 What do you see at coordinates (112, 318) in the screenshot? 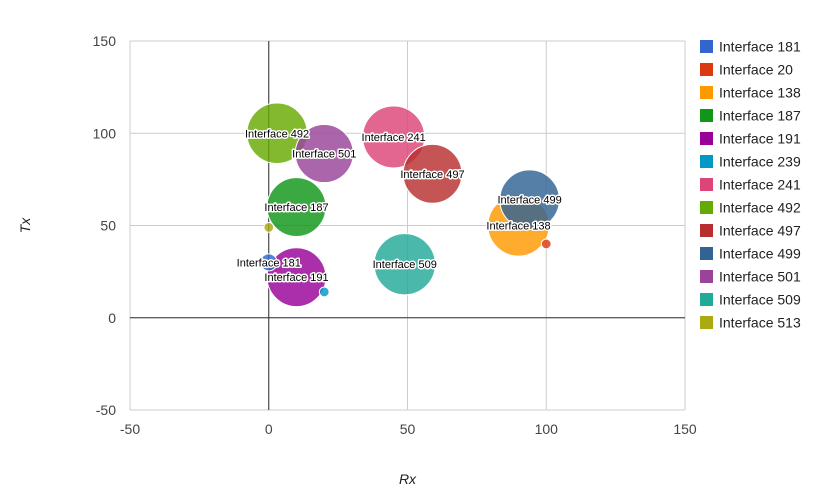
I see `y-tick-label: 0` at bounding box center [112, 318].